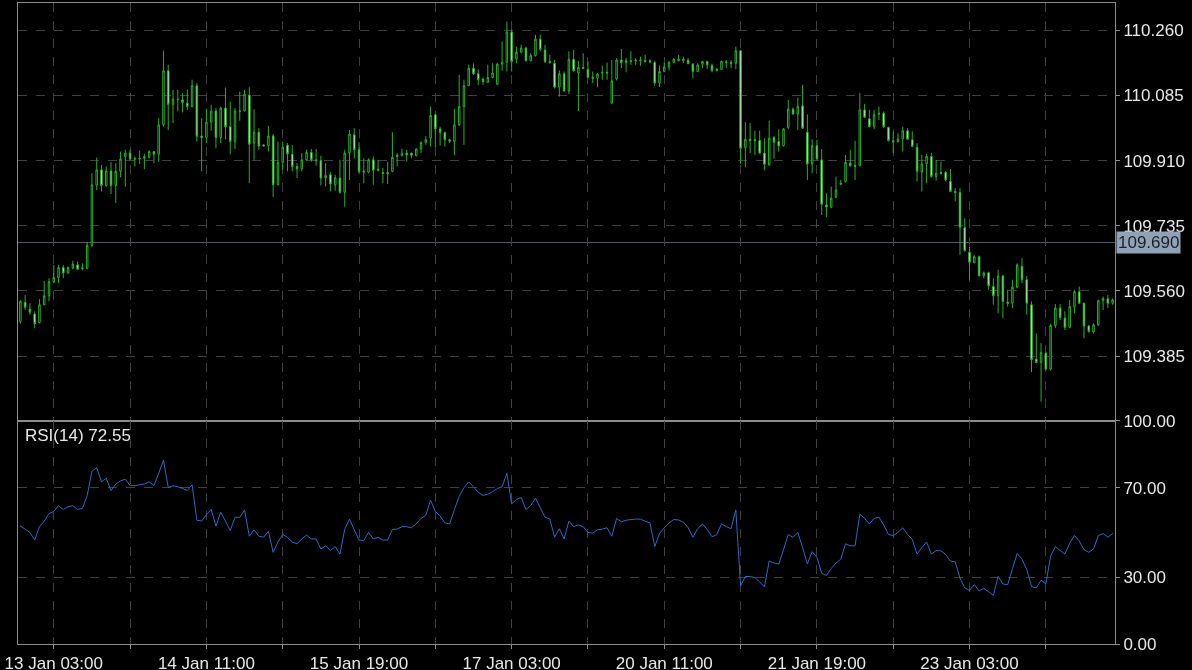 Image resolution: width=1192 pixels, height=670 pixels. Describe the element at coordinates (1154, 291) in the screenshot. I see `y-tick-label: 109.560` at that location.